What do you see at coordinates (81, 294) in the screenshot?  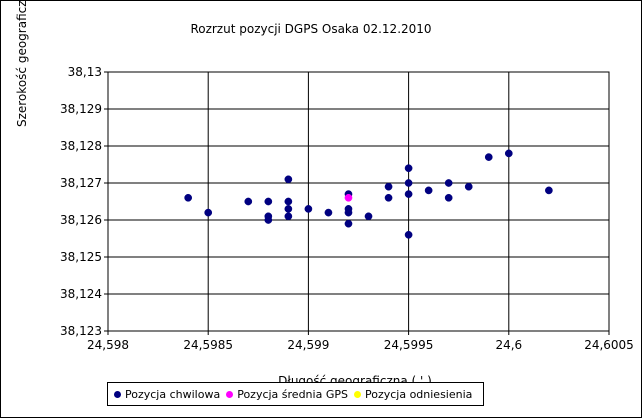 I see `y-tick-label: 38,124` at bounding box center [81, 294].